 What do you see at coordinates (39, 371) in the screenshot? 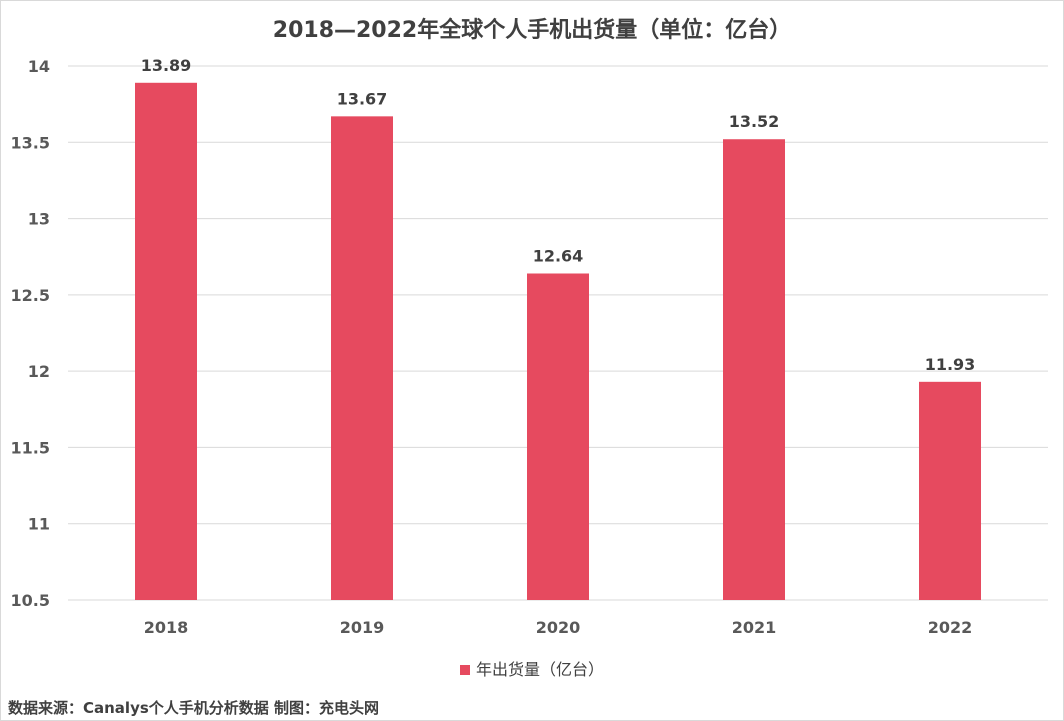
I see `y-tick-label: 12` at bounding box center [39, 371].